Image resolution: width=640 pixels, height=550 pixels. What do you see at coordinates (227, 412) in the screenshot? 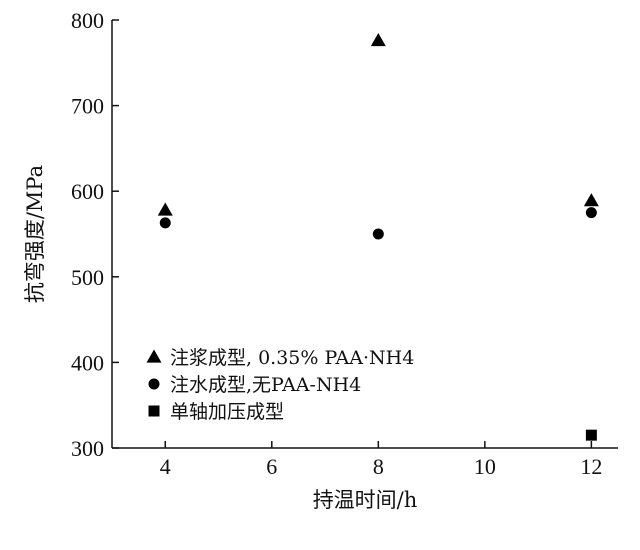
I see `legend-label-square: 单轴加压成型` at bounding box center [227, 412].